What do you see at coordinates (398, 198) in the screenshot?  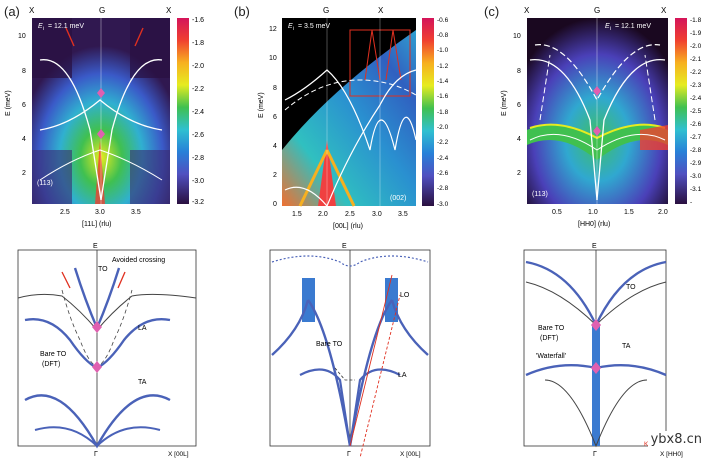 I see `panel-b-hkl: (002)` at bounding box center [398, 198].